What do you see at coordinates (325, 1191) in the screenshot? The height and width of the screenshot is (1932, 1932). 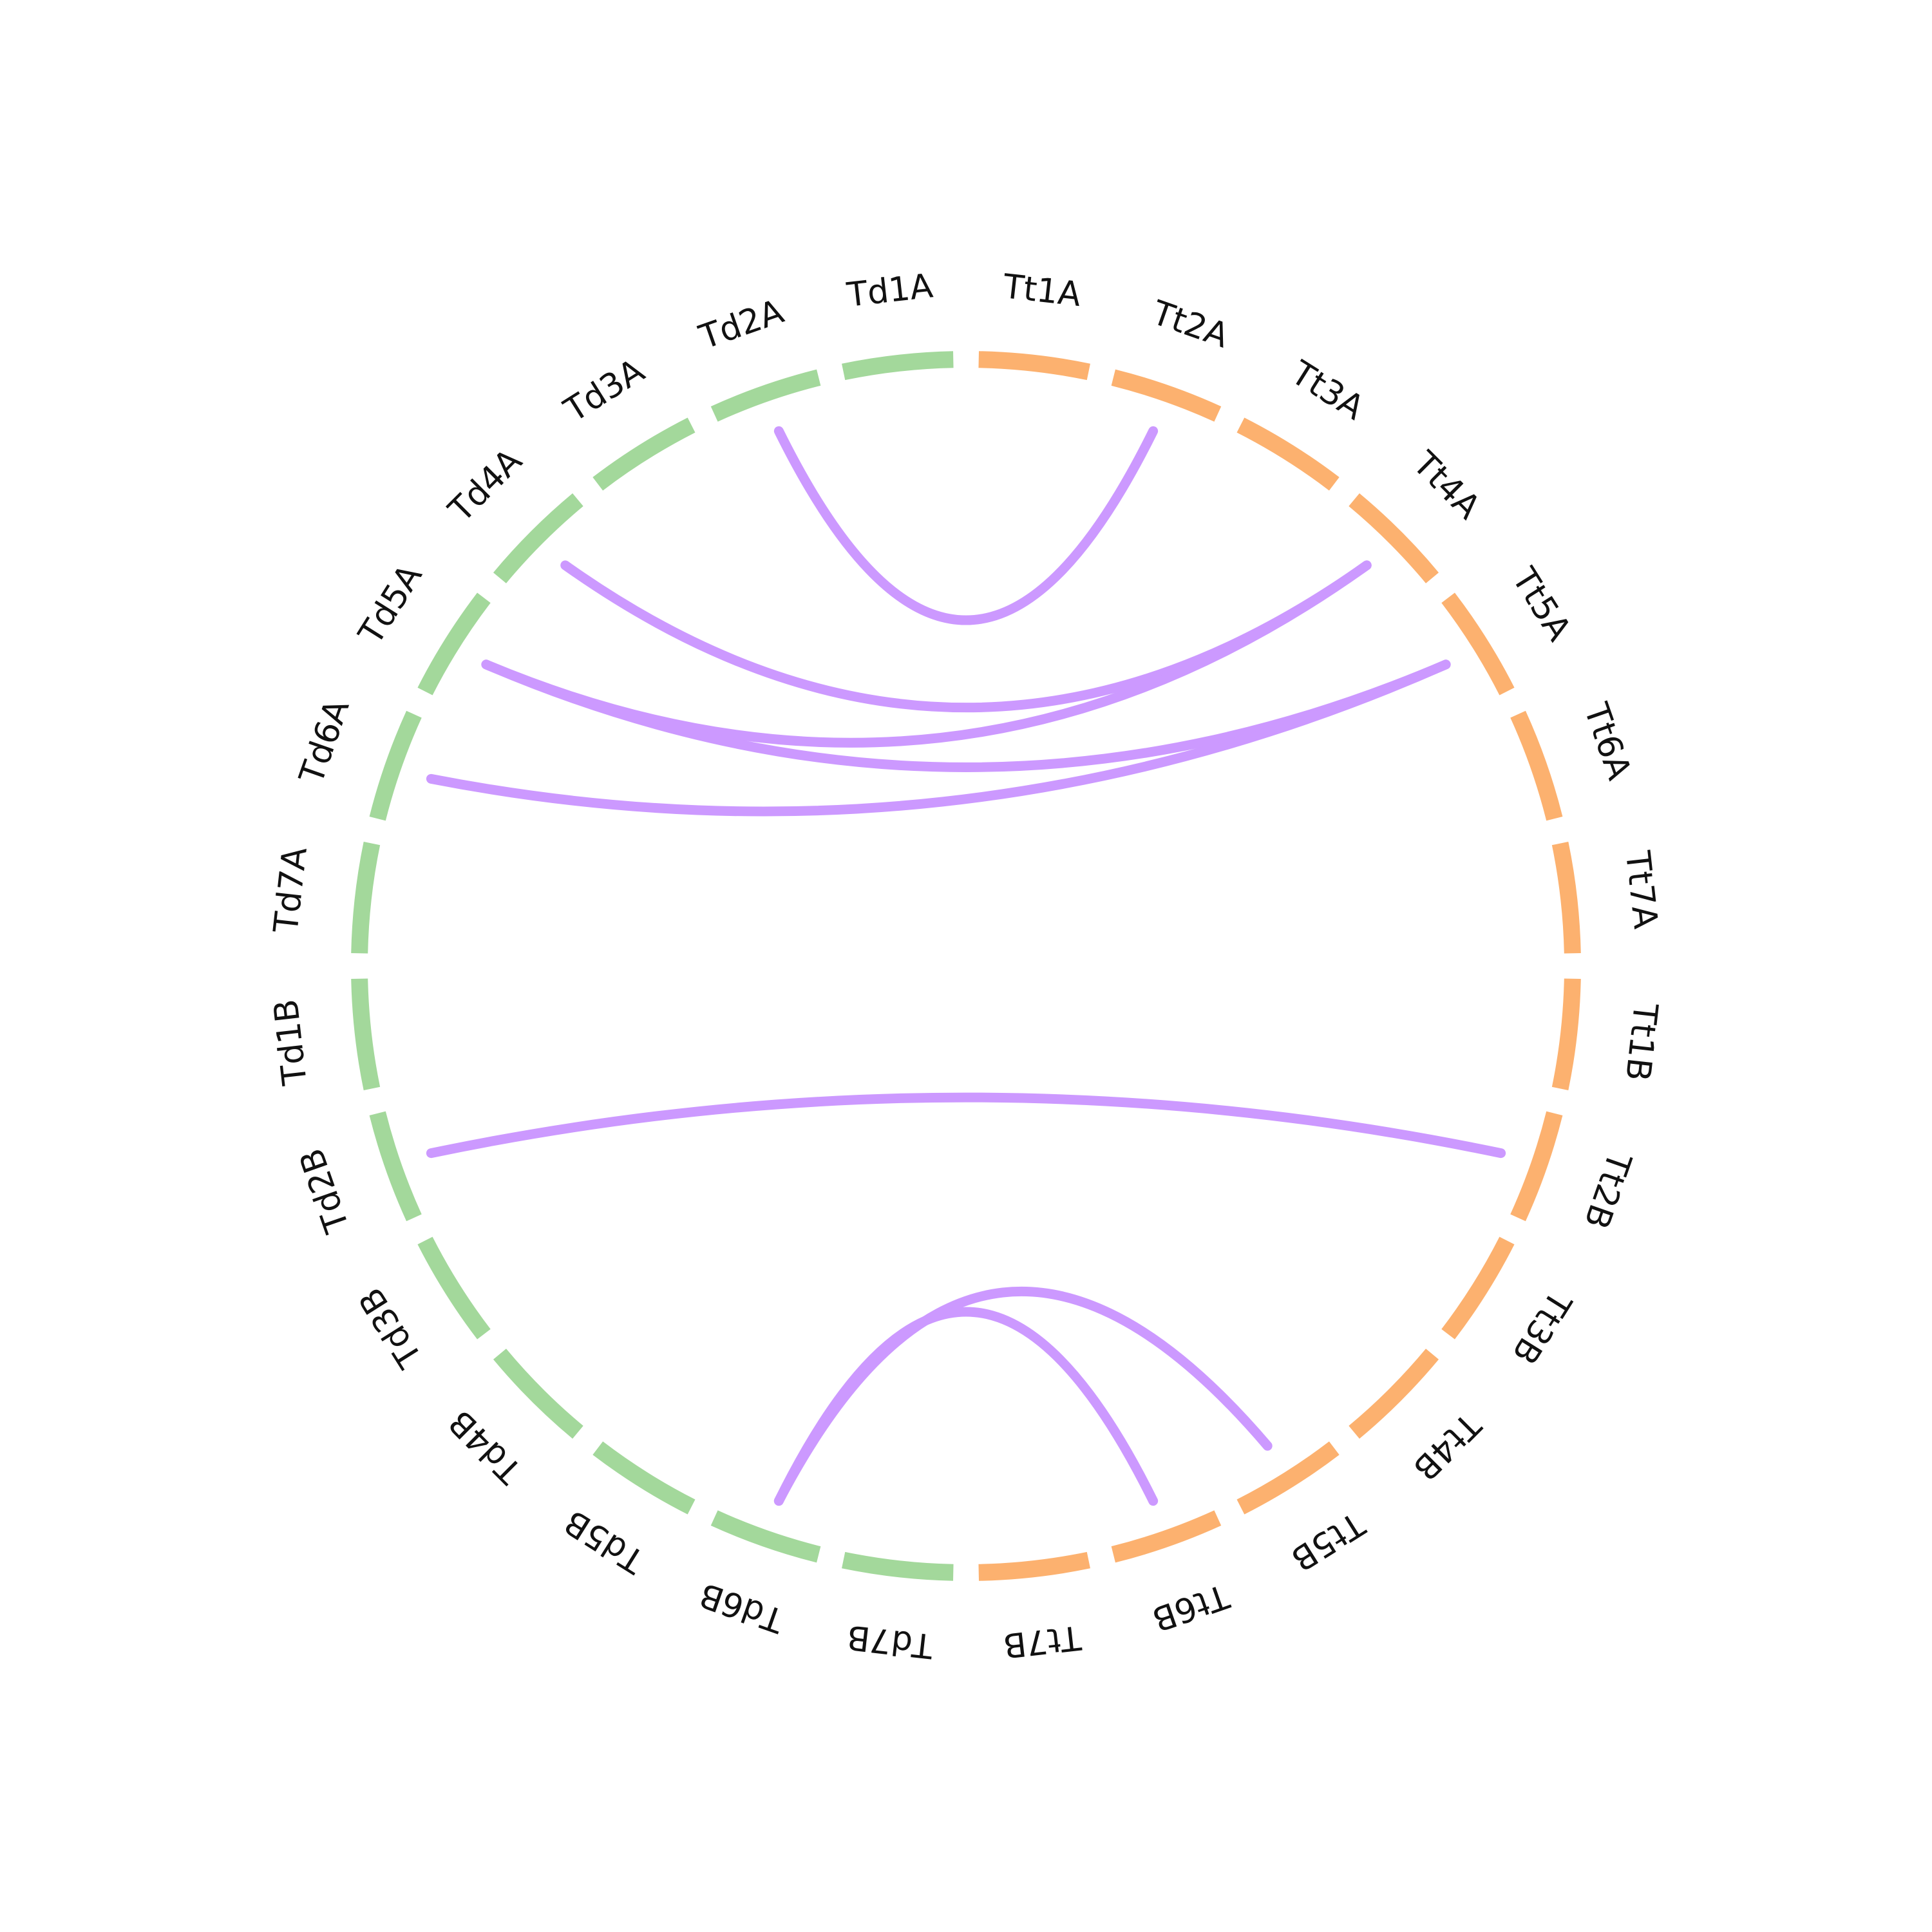 I see `segment-label-td2b: Td2B` at bounding box center [325, 1191].